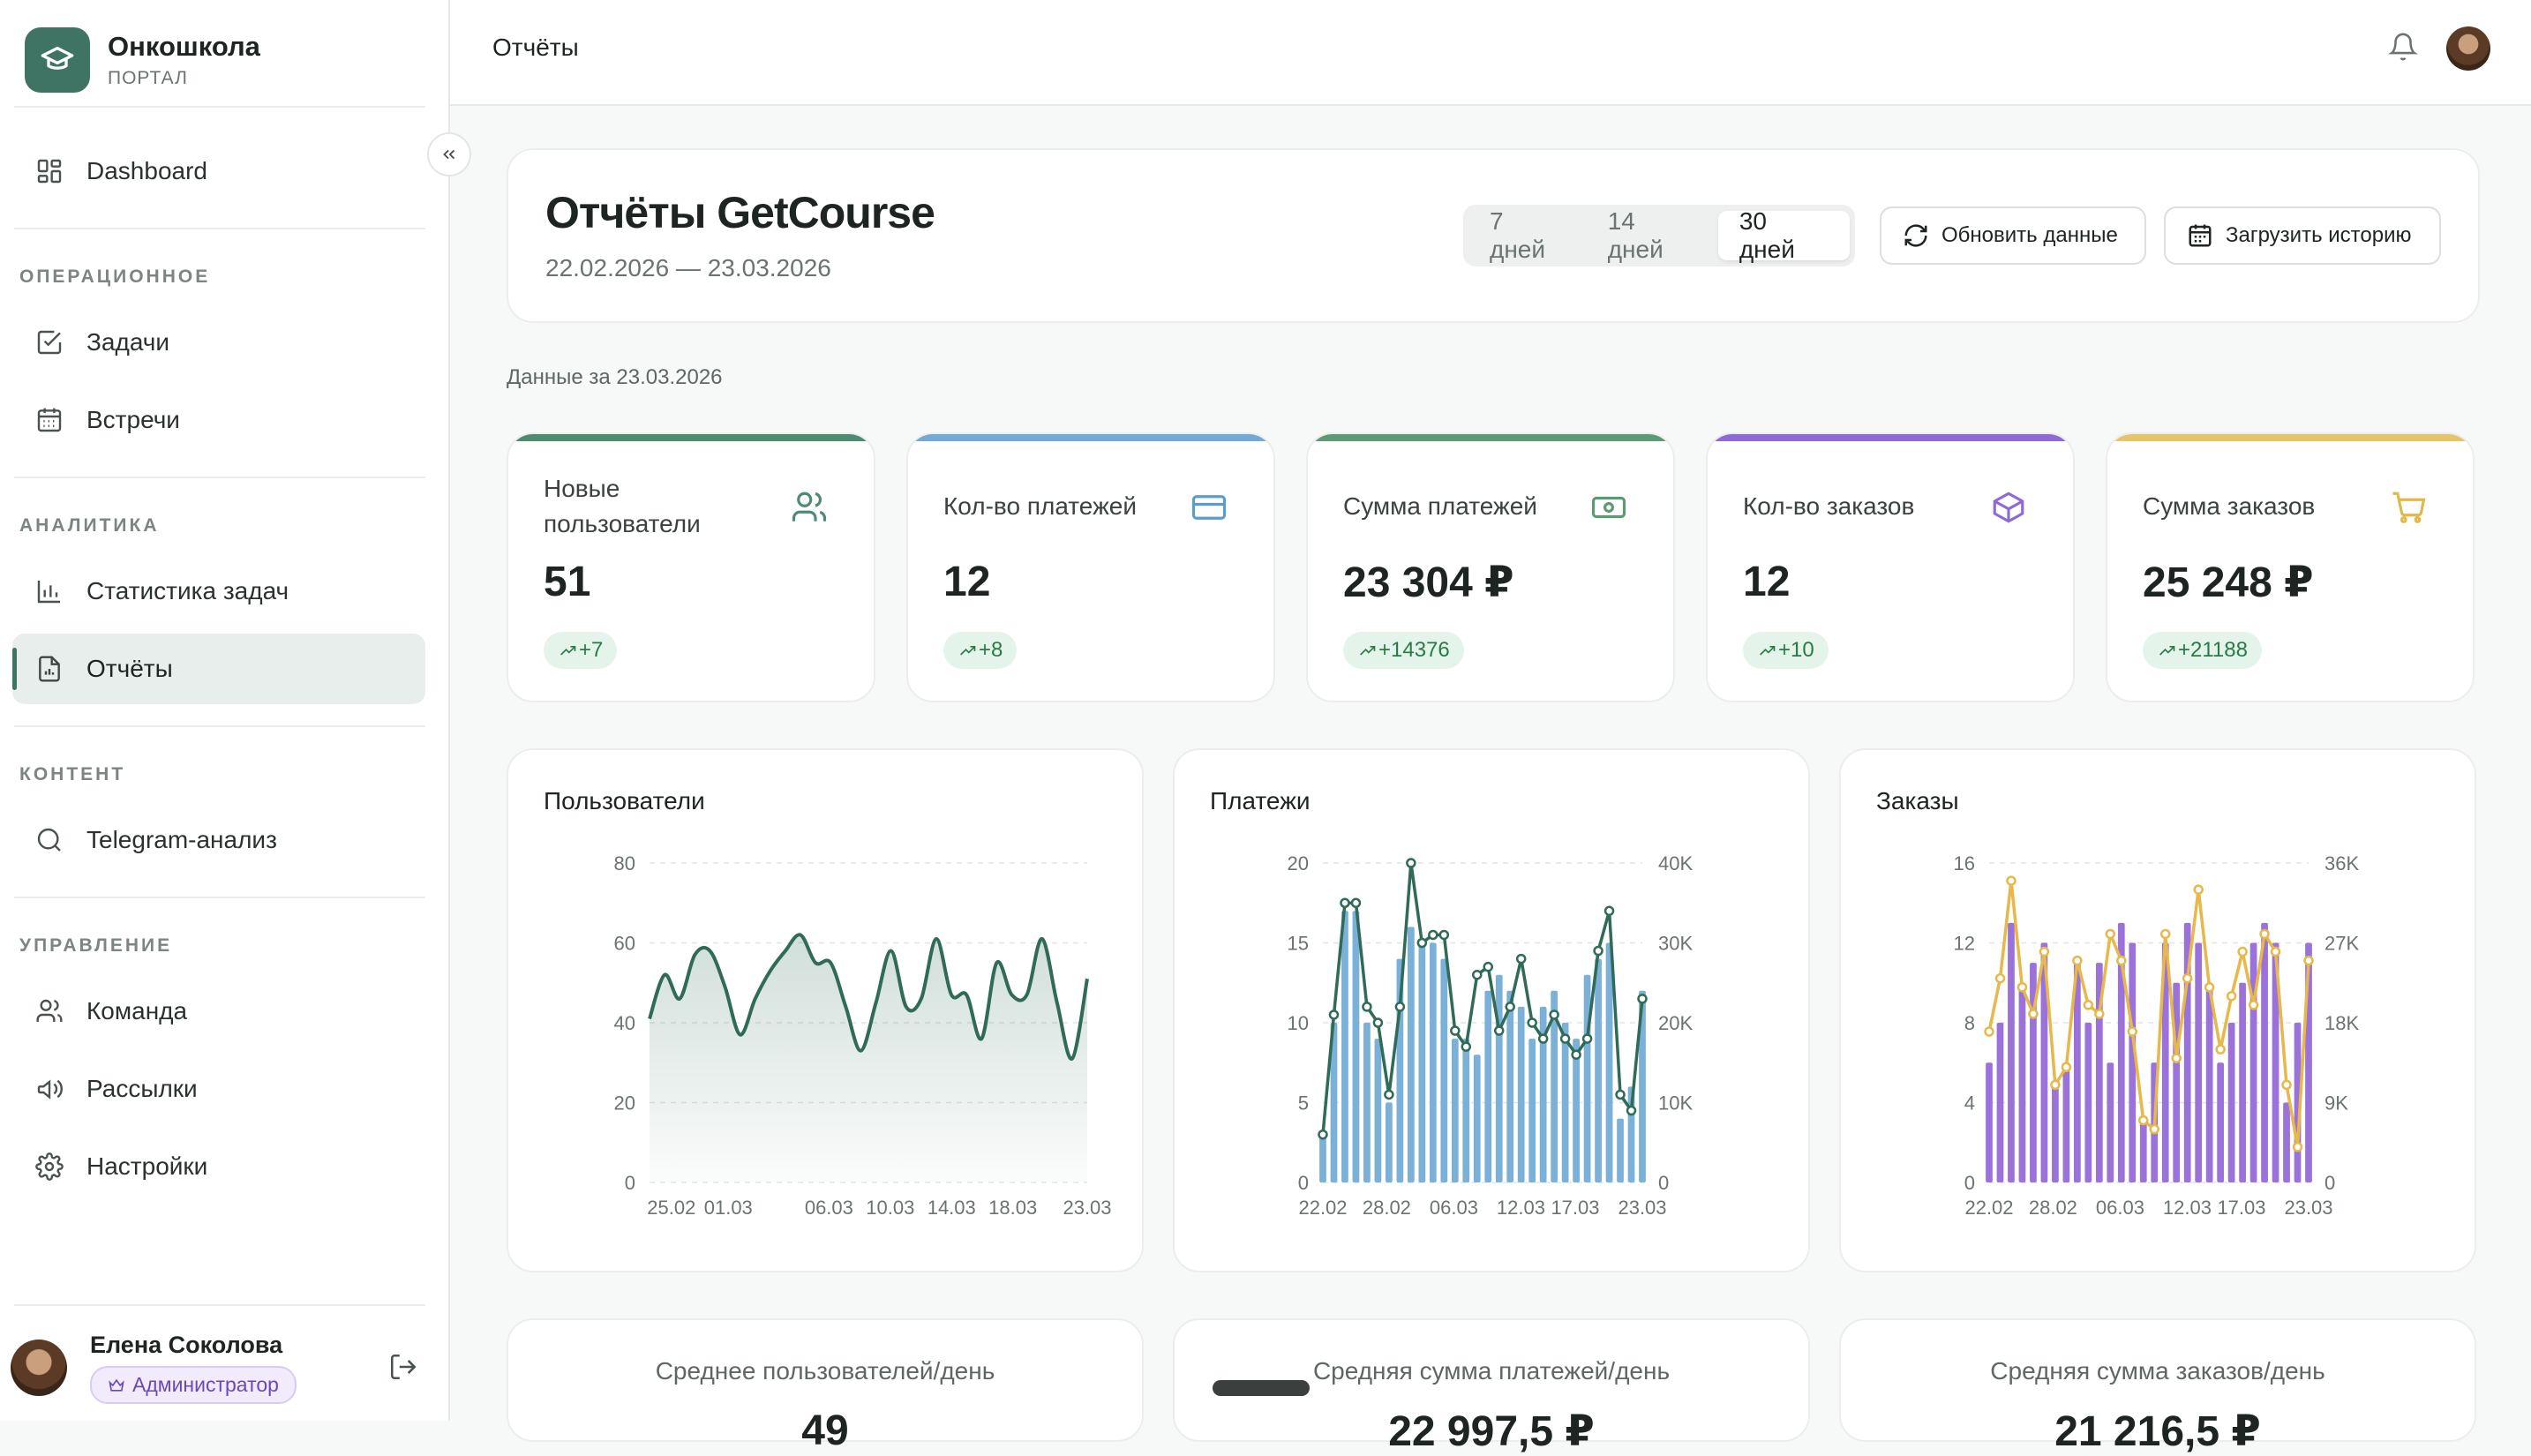 The height and width of the screenshot is (1456, 2531). What do you see at coordinates (2468, 48) in the screenshot?
I see `avatar` at bounding box center [2468, 48].